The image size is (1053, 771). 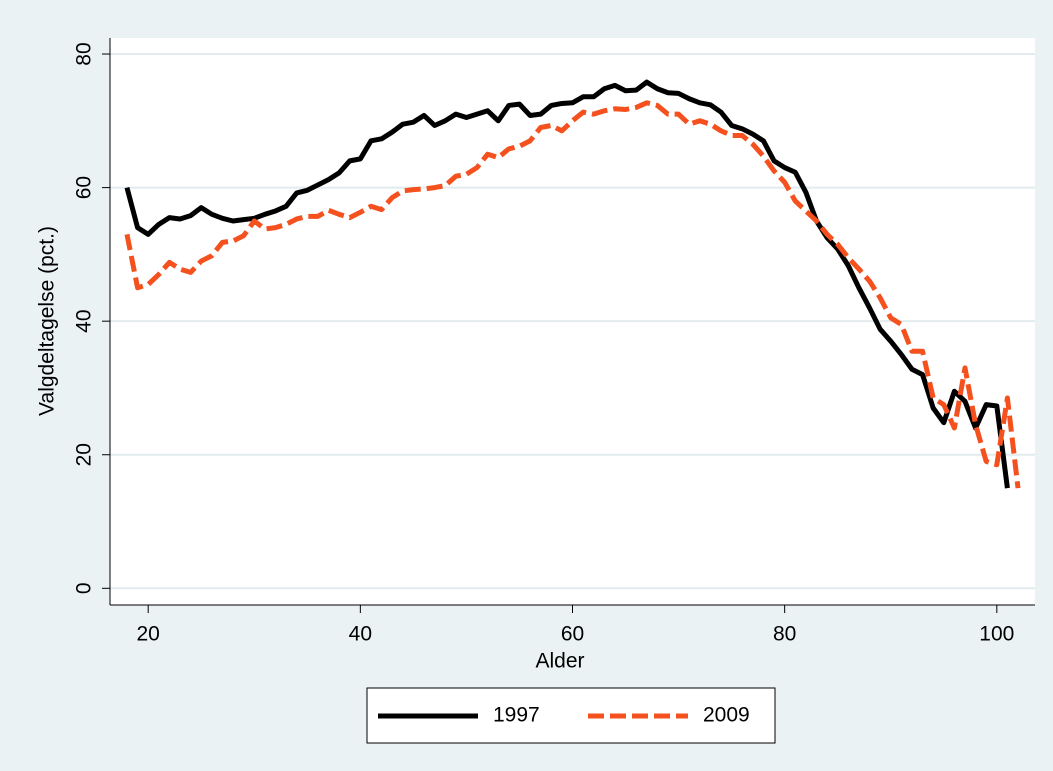 What do you see at coordinates (148, 634) in the screenshot?
I see `x-tick-label: 20` at bounding box center [148, 634].